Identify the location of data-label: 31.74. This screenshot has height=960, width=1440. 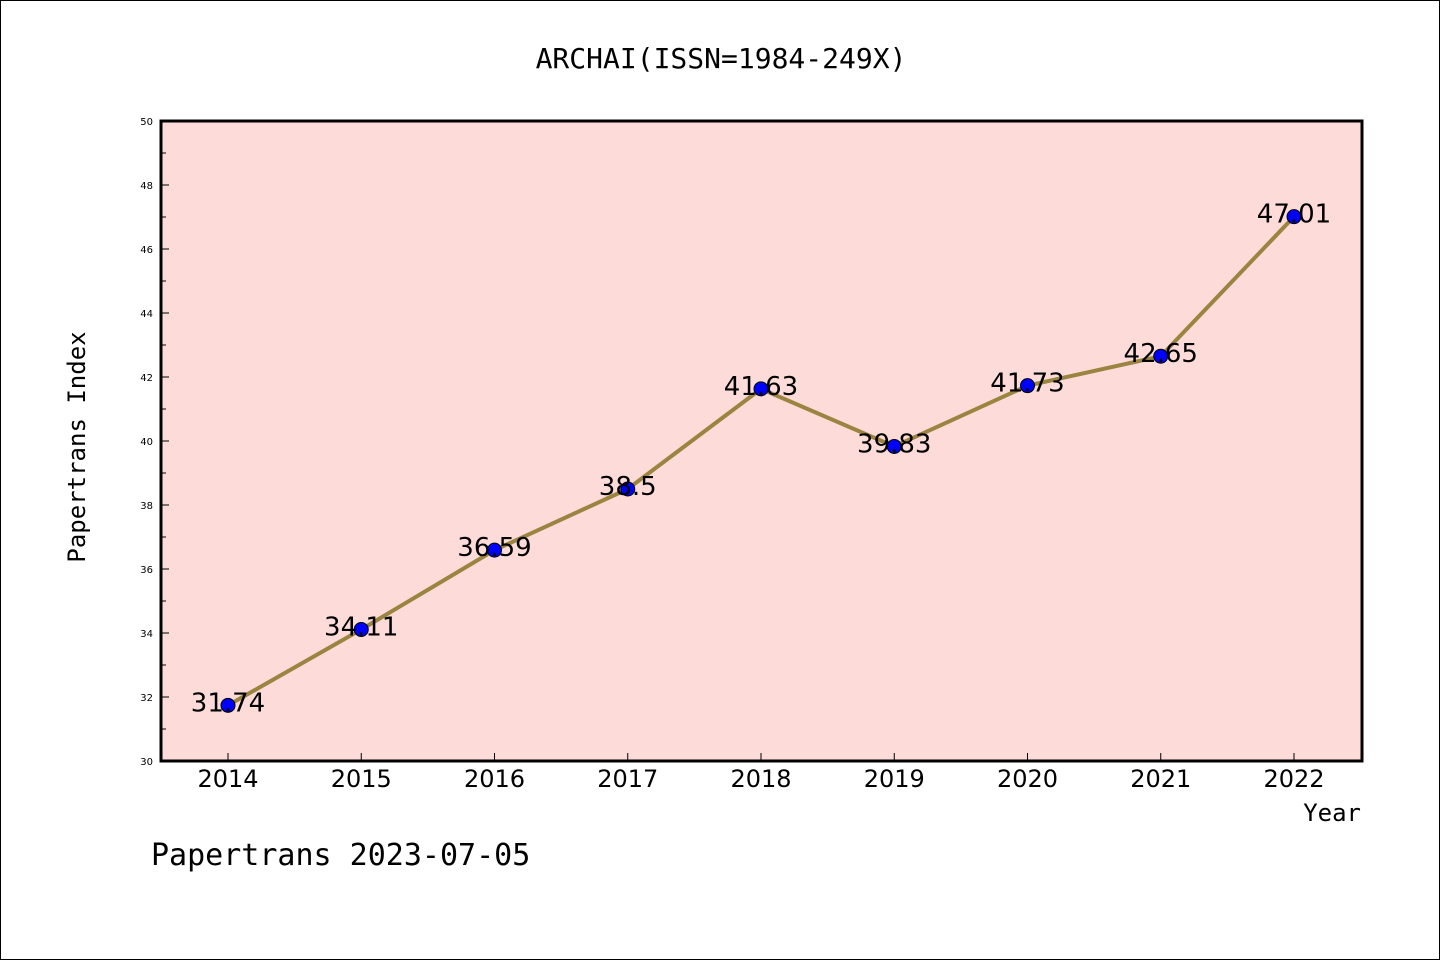
(228, 703).